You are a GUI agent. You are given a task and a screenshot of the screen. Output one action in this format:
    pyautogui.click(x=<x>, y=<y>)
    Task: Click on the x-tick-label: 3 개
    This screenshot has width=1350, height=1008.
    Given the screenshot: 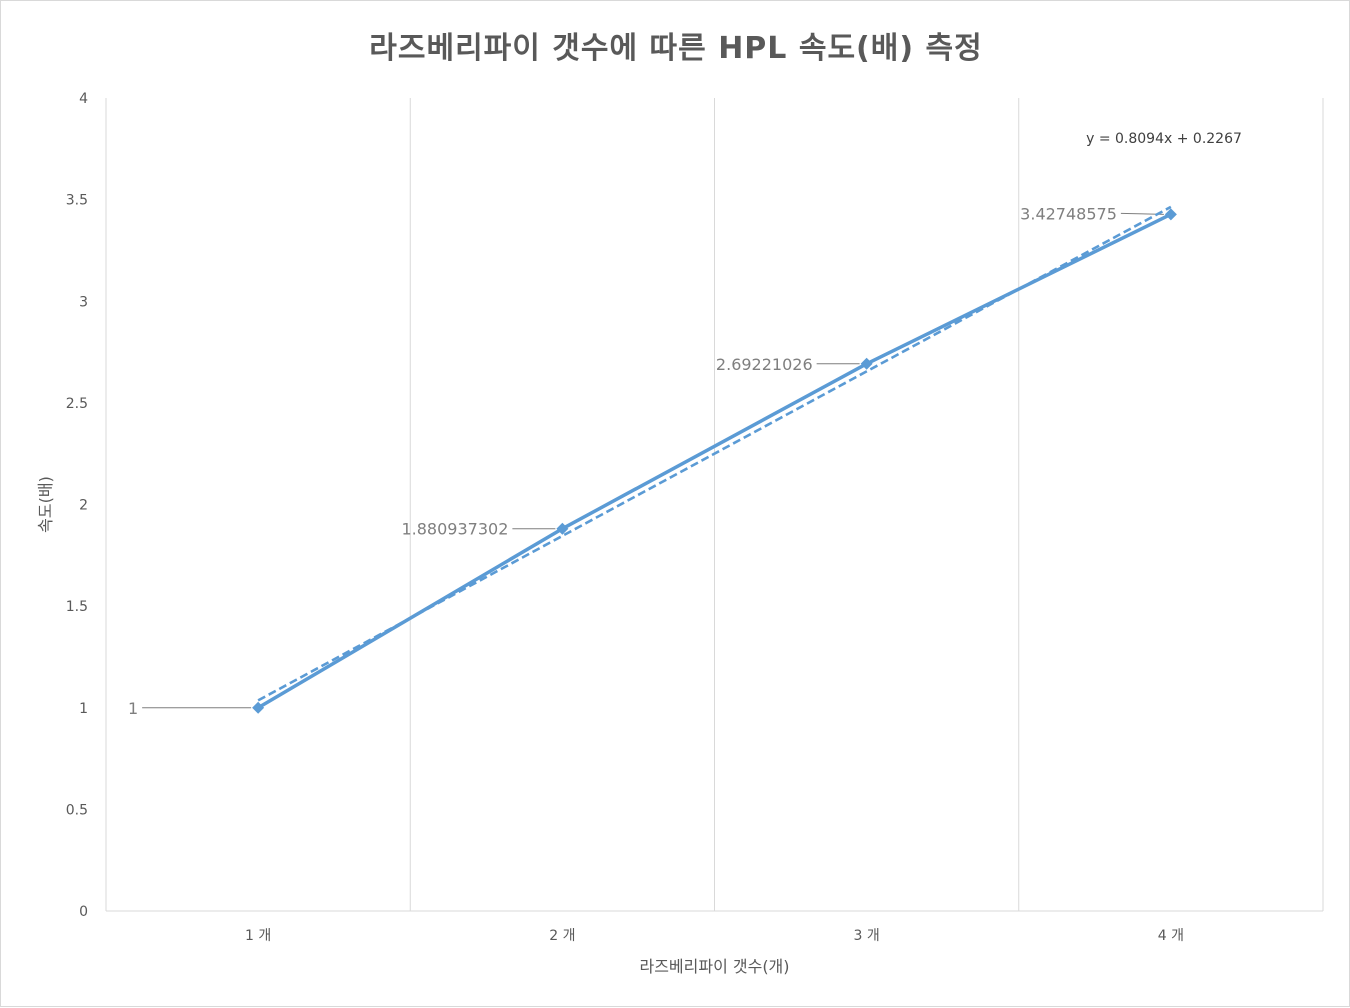 What is the action you would take?
    pyautogui.click(x=867, y=936)
    